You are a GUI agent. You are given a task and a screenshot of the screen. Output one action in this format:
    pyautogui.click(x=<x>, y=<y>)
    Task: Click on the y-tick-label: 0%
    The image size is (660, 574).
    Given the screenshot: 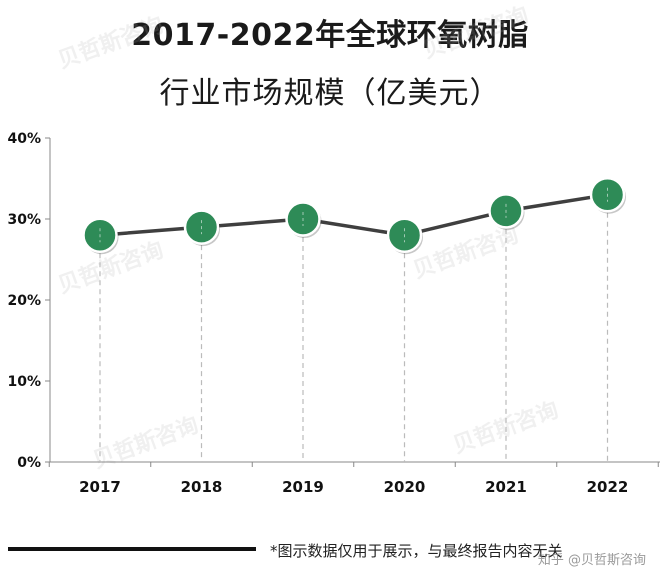 What is the action you would take?
    pyautogui.click(x=29, y=463)
    